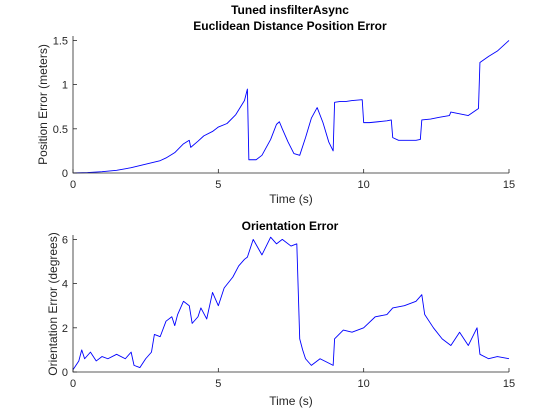 This screenshot has width=560, height=420. I want to click on orientation-plot-title: Orientation Error, so click(290, 226).